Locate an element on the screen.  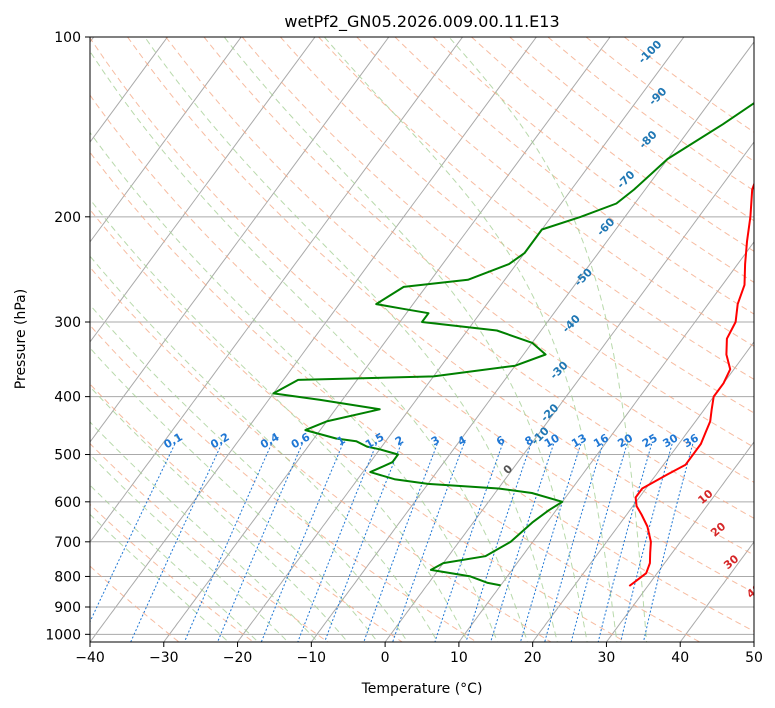
y-tick-label: 900 is located at coordinates (67, 608).